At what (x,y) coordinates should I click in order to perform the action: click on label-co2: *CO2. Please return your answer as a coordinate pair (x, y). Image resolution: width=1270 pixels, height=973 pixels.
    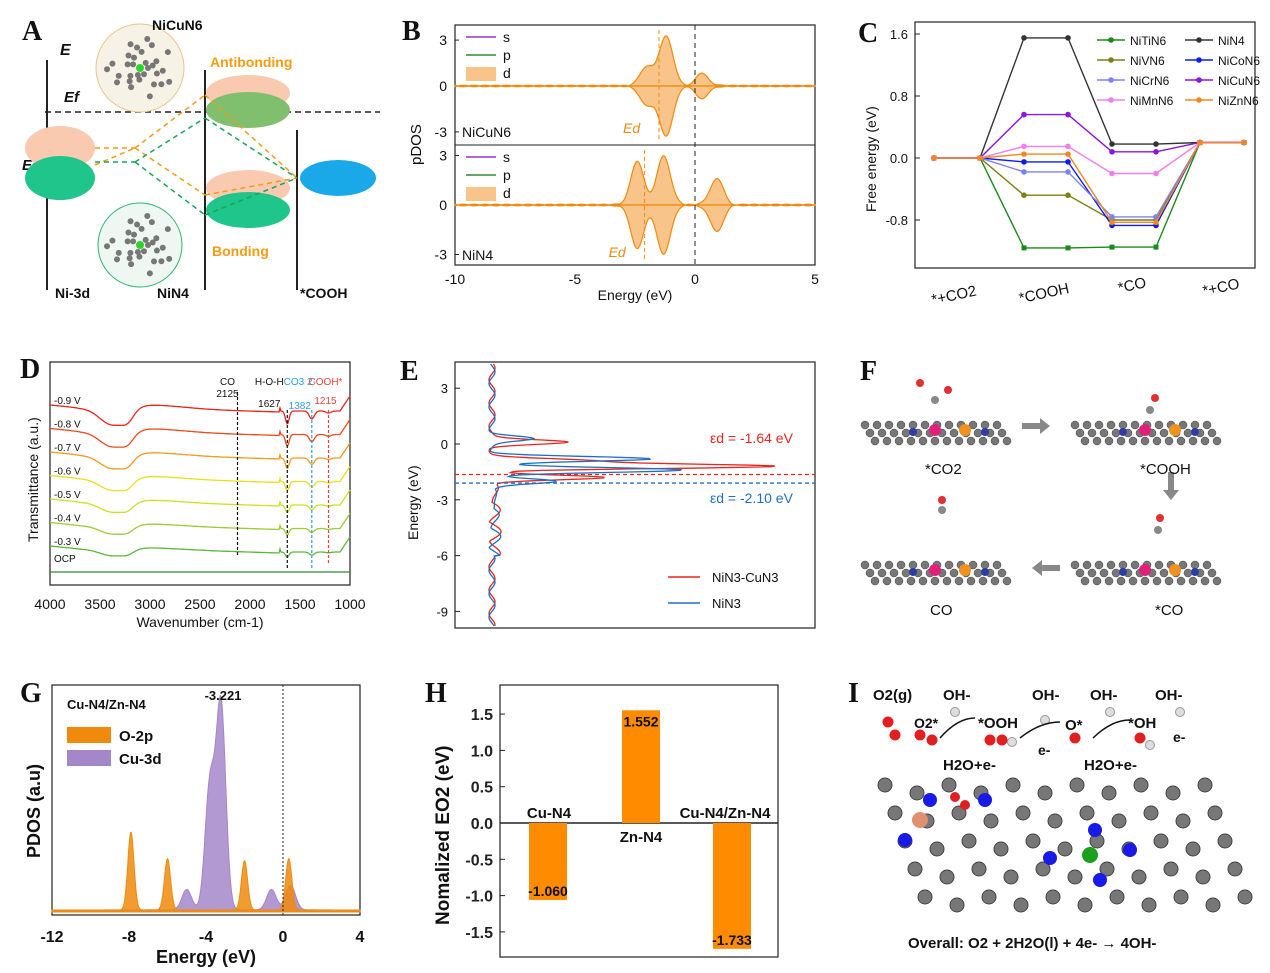
    Looking at the image, I should click on (943, 469).